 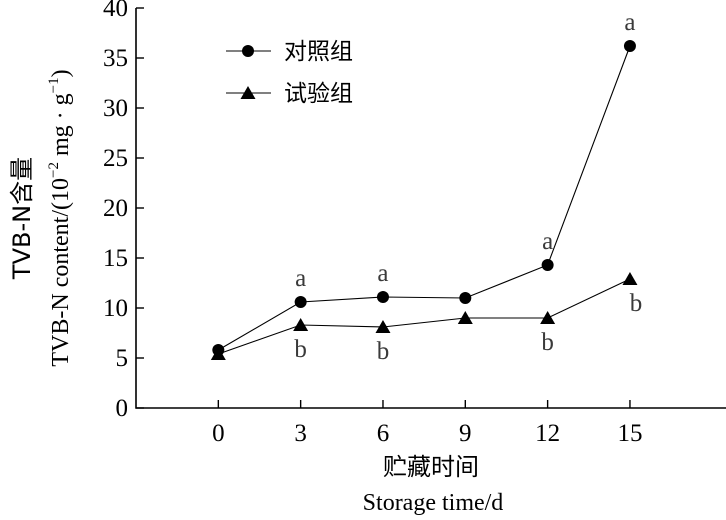 What do you see at coordinates (115, 11) in the screenshot?
I see `y-tick-label: 40` at bounding box center [115, 11].